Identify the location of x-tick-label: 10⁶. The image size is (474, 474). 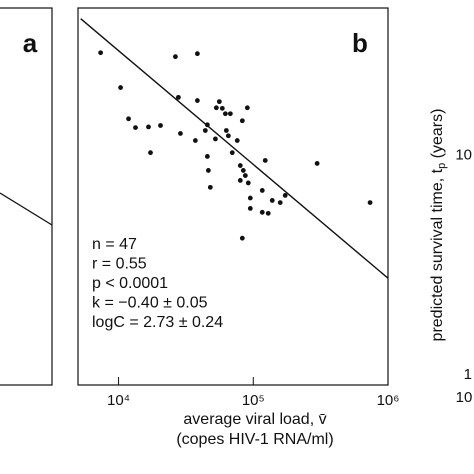
(388, 400).